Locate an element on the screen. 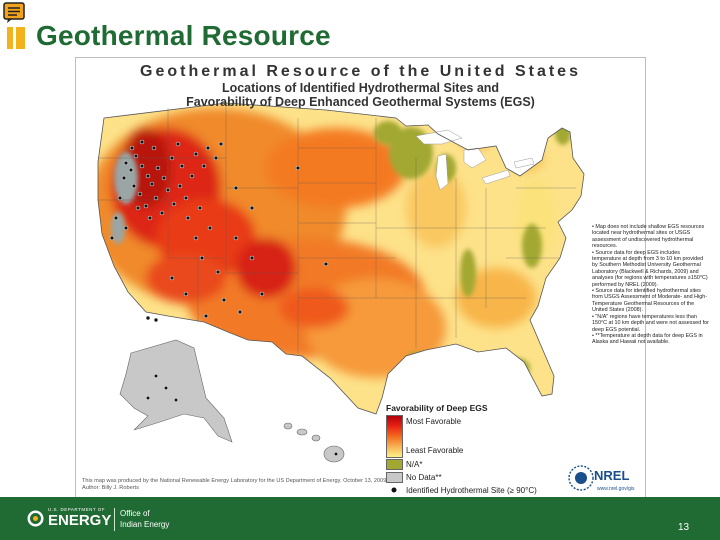 This screenshot has width=720, height=540. legend-title: Favorability of Deep EGS is located at coordinates (437, 408).